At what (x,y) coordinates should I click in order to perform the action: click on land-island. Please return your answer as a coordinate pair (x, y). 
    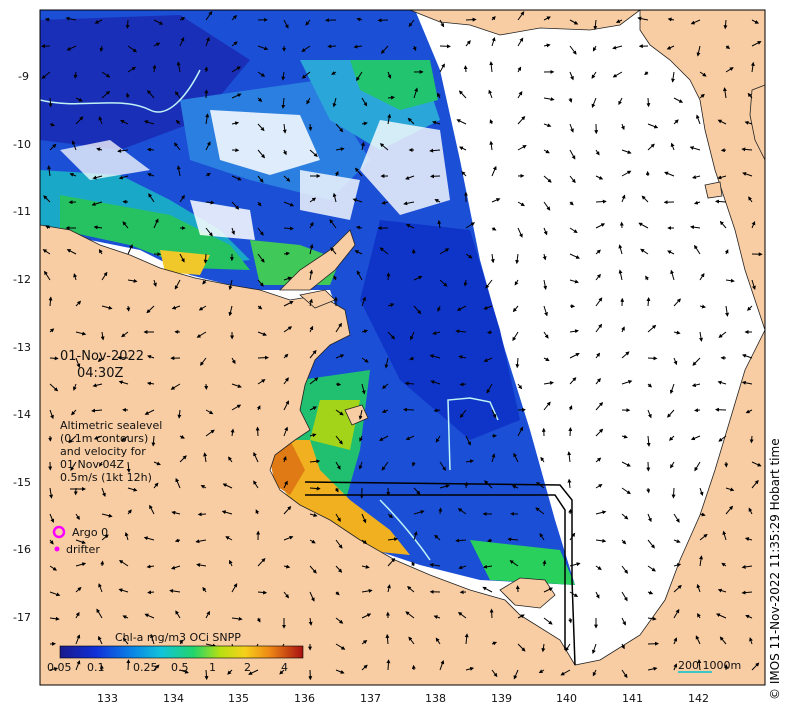
    Looking at the image, I should click on (527, 593).